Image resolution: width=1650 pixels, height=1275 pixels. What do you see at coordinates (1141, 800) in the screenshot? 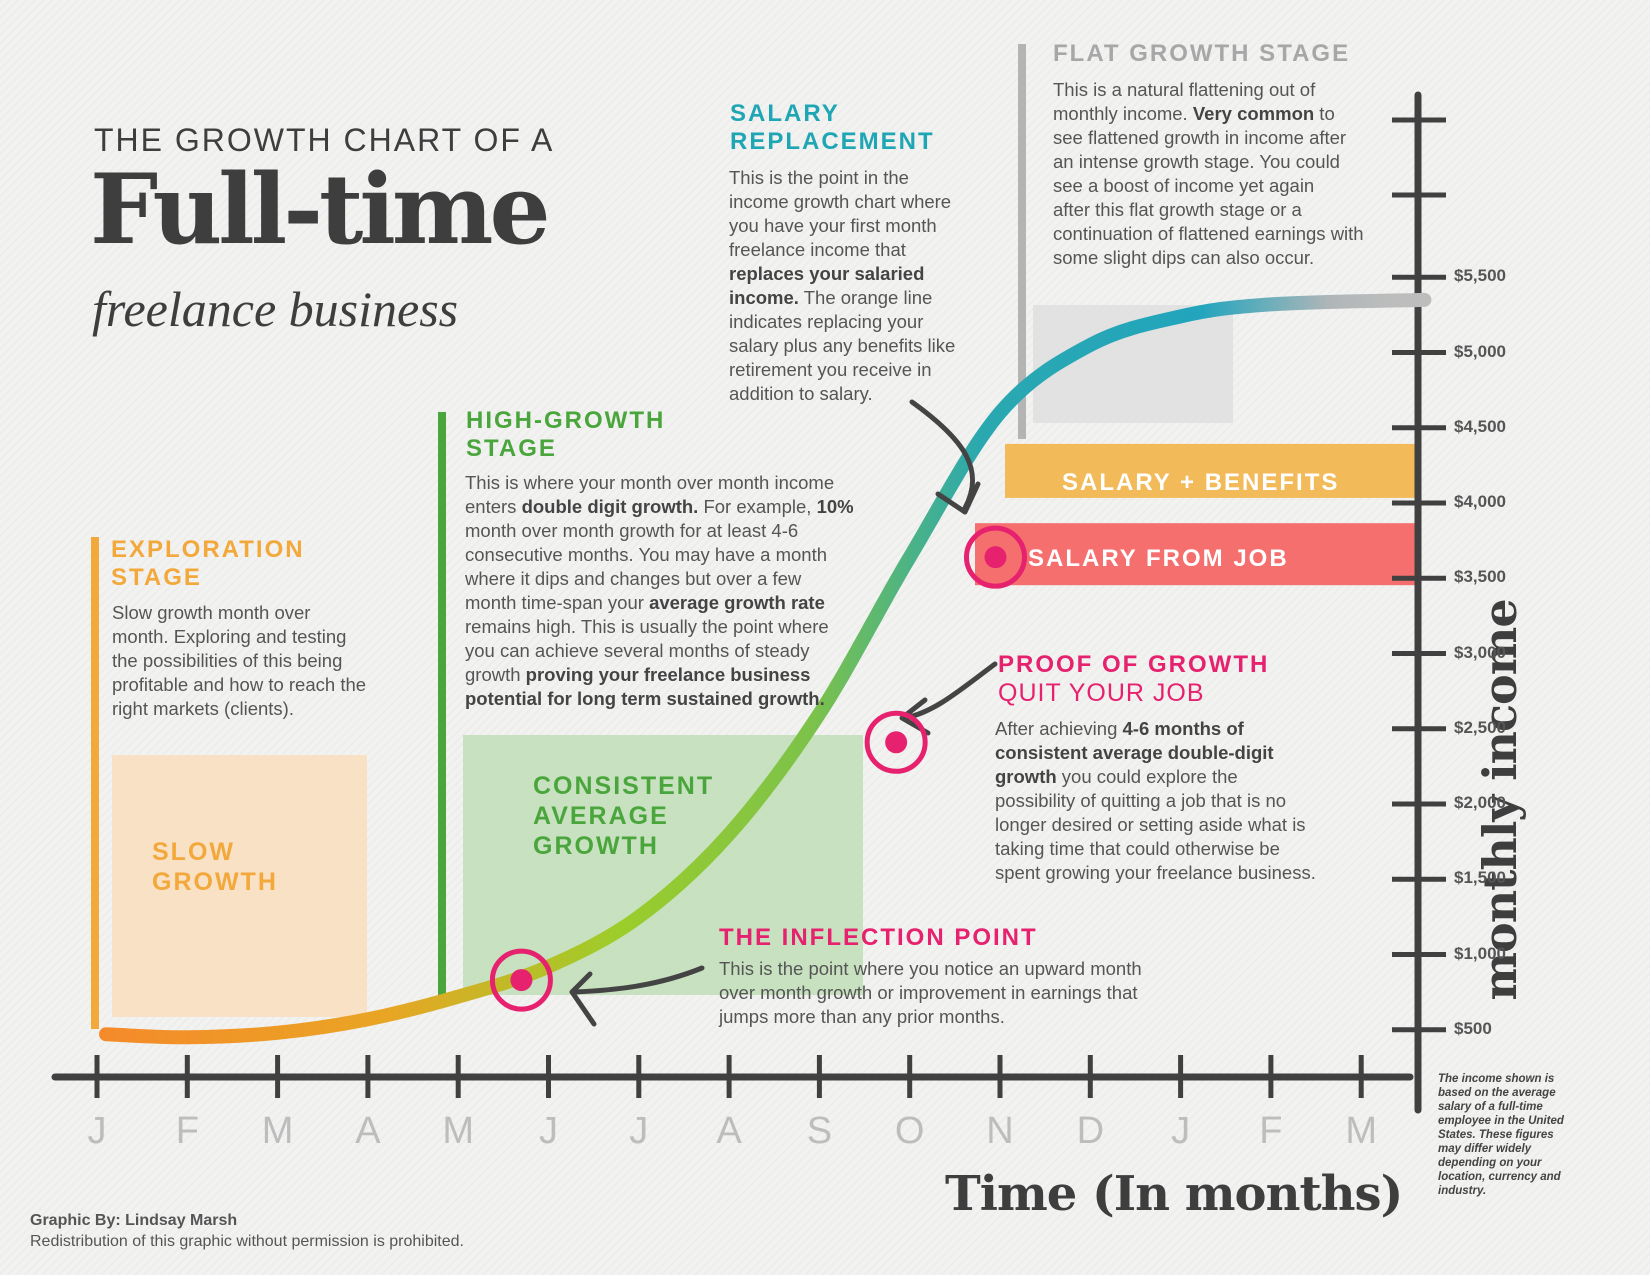
I see `text-line: possibility of quitting a job that is no` at bounding box center [1141, 800].